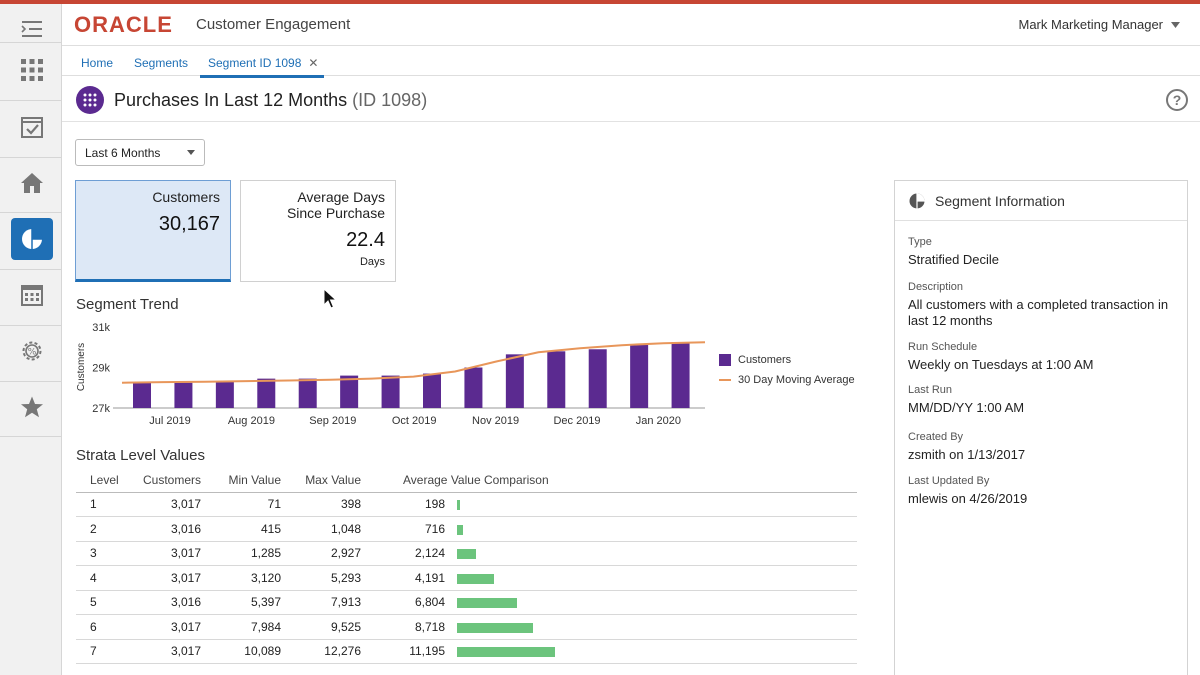 This screenshot has height=675, width=1200. Describe the element at coordinates (329, 553) in the screenshot. I see `max-value-cell: 2,927` at that location.